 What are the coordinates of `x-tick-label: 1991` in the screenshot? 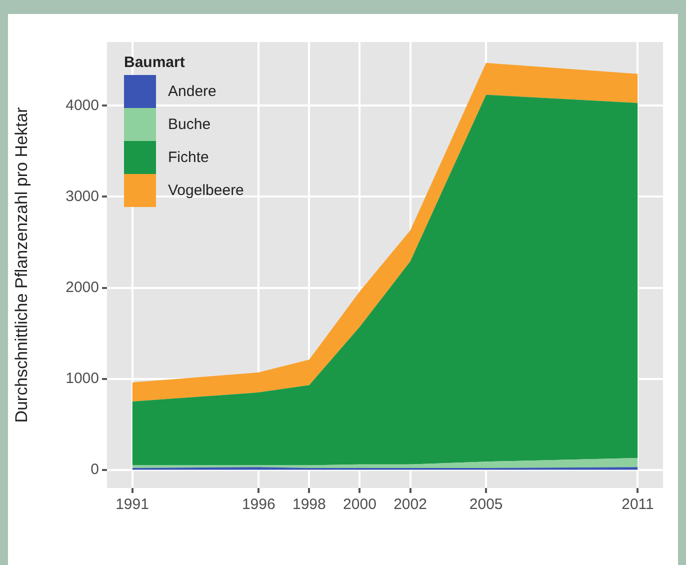 It's located at (132, 505).